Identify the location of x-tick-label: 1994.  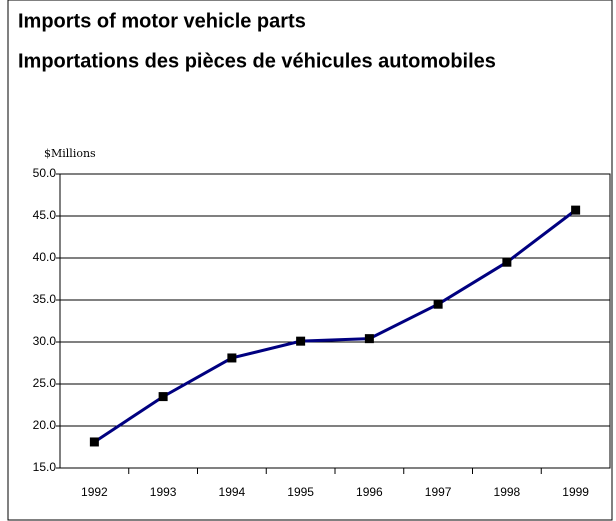
(232, 492).